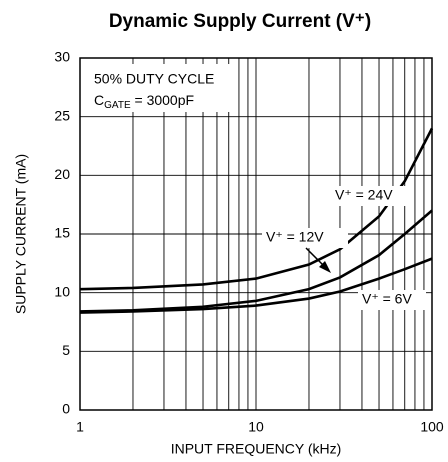  I want to click on y-tick-label: 20, so click(62, 174).